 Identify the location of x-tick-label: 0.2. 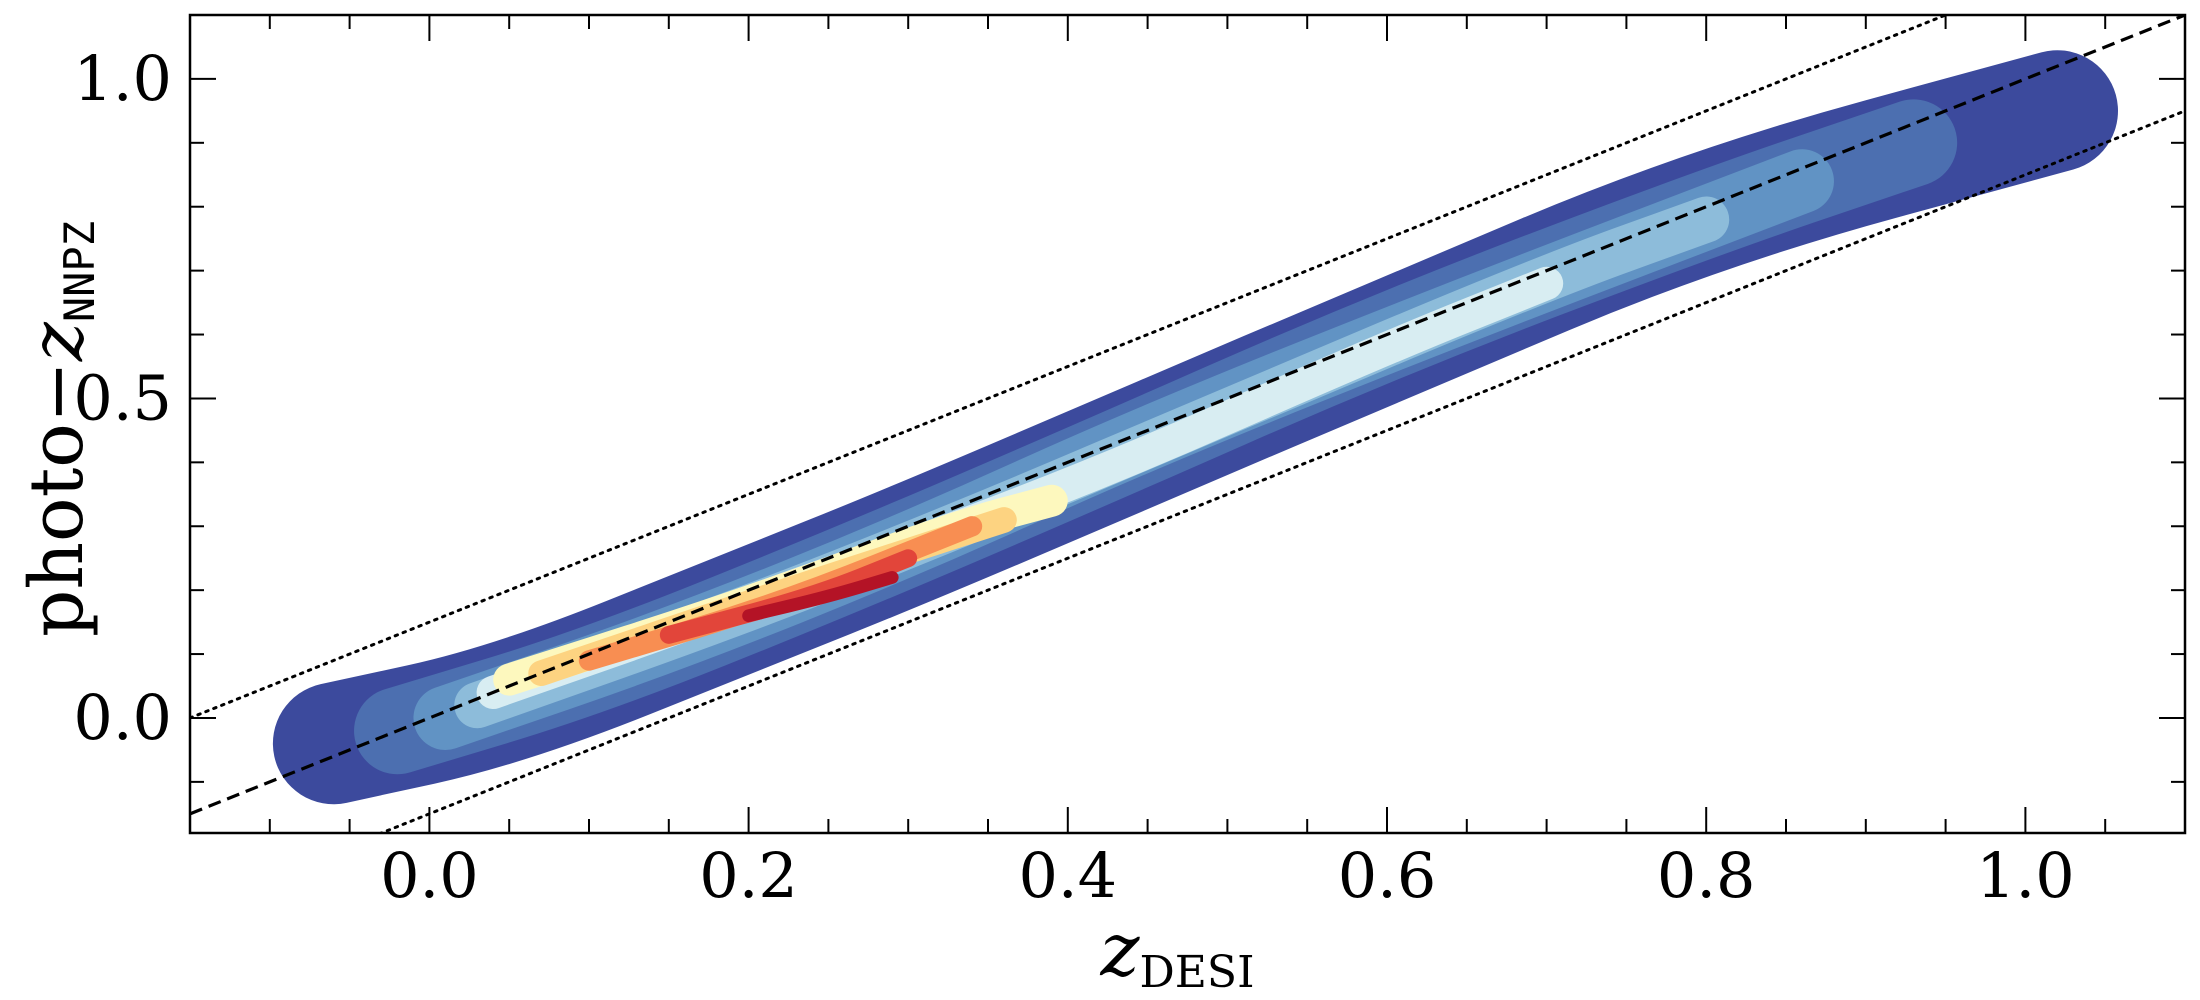
(748, 875).